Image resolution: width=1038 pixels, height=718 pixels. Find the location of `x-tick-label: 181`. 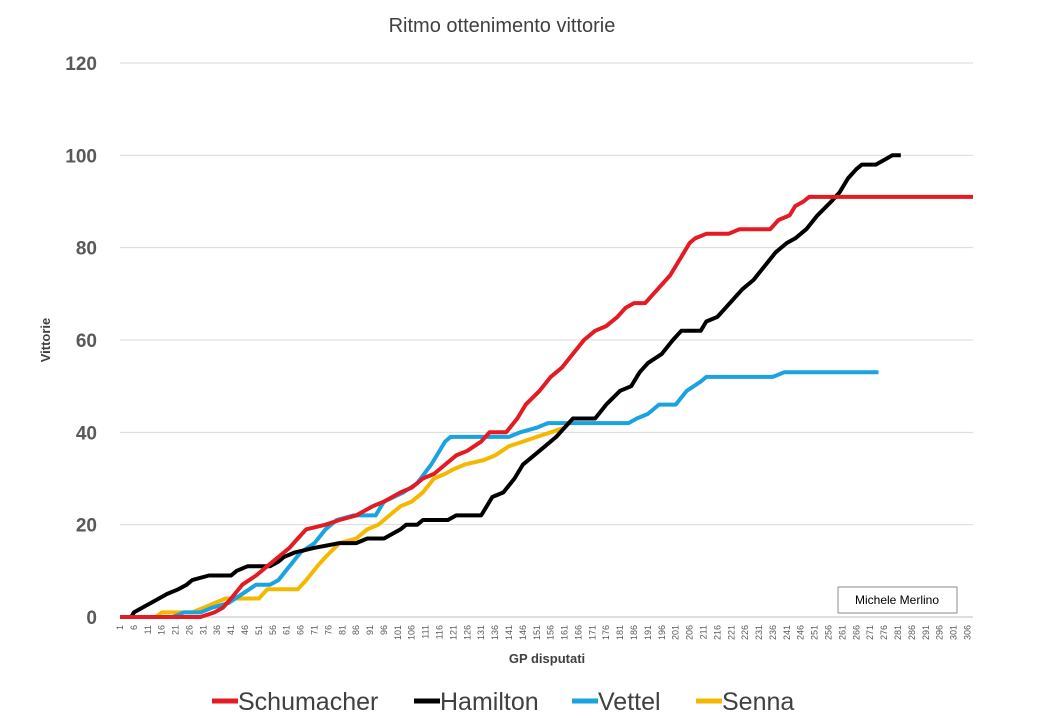

x-tick-label: 181 is located at coordinates (620, 632).